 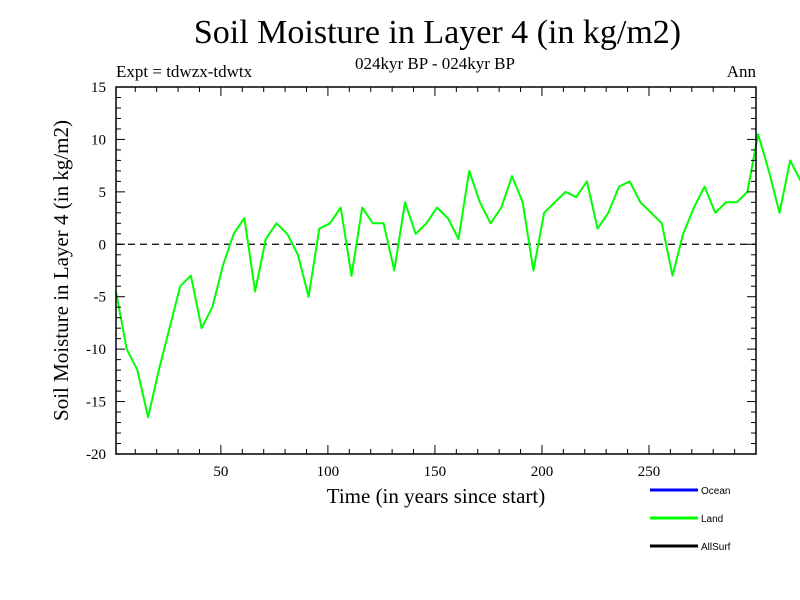 I want to click on y-tick-label: -10, so click(x=96, y=350).